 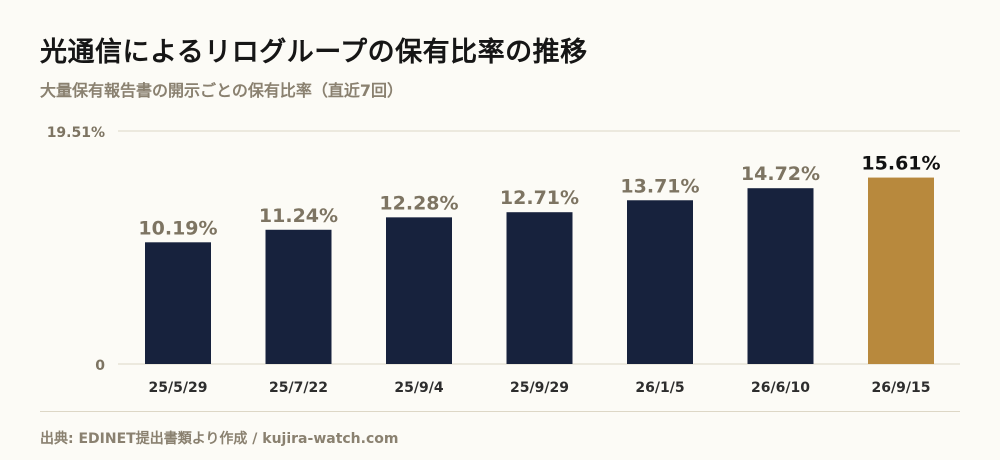 What do you see at coordinates (901, 388) in the screenshot?
I see `x-tick-label: 26/9/15` at bounding box center [901, 388].